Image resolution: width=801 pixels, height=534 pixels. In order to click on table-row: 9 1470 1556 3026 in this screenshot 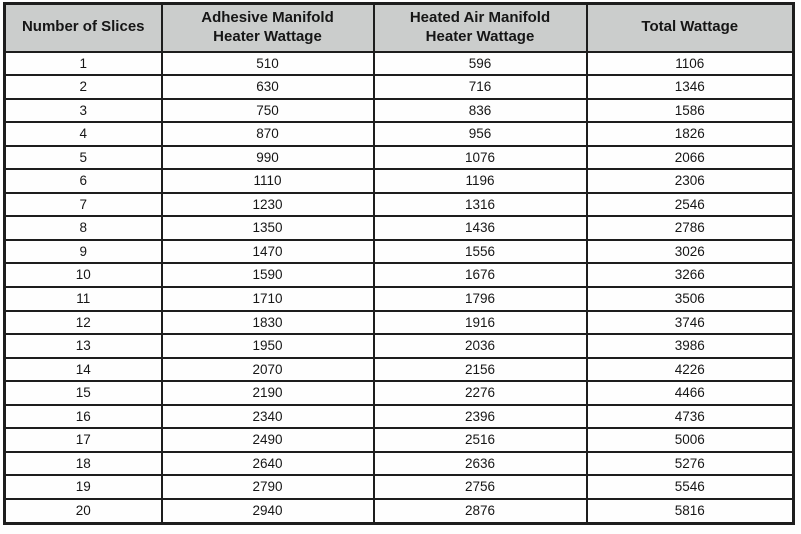, I will do `click(399, 251)`.